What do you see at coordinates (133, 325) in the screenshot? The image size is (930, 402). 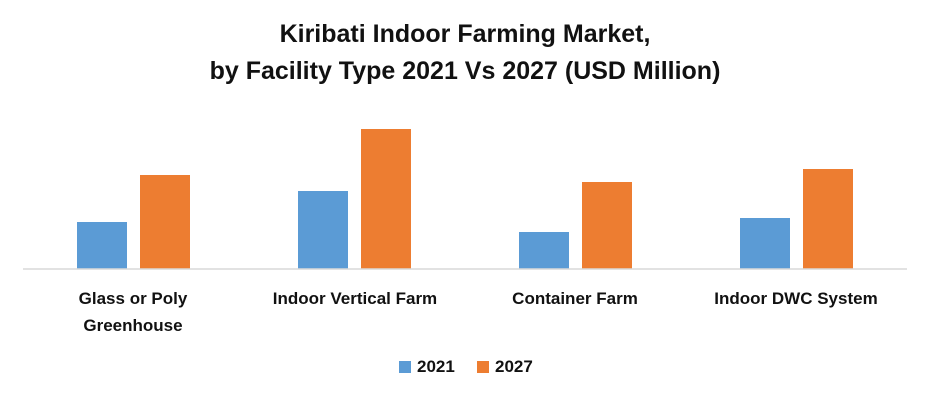 I see `category-label-line: Greenhouse` at bounding box center [133, 325].